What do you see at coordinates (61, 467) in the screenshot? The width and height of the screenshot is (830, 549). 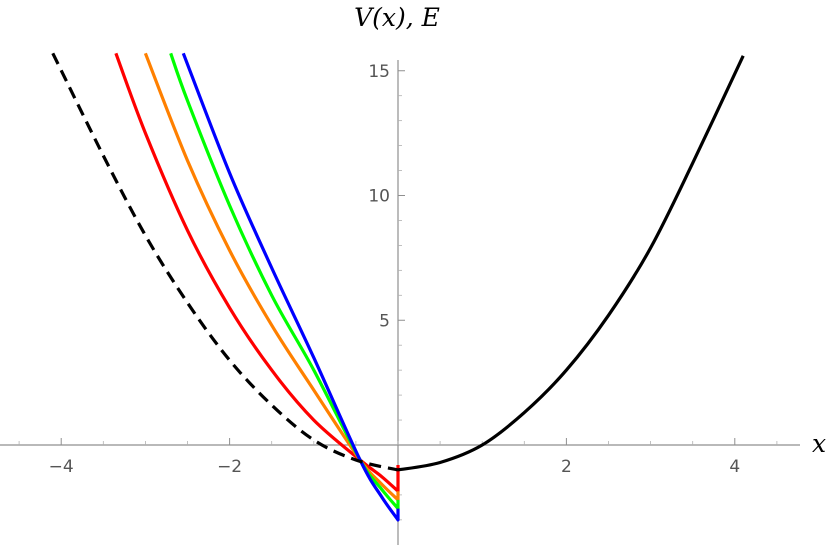 I see `x-tick-label: −4` at bounding box center [61, 467].